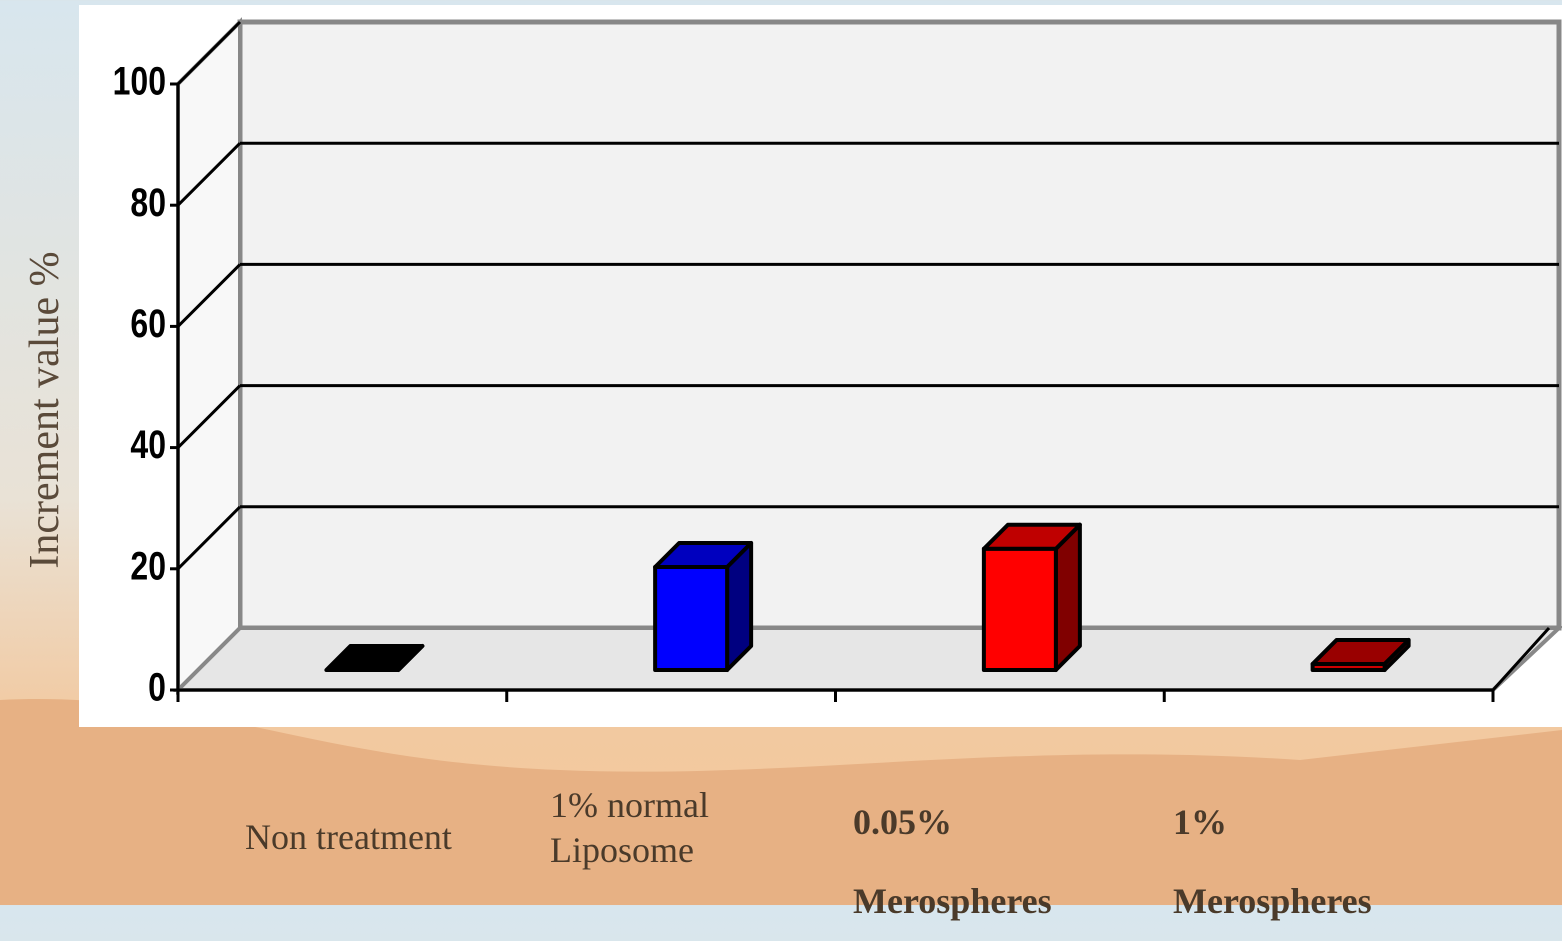 This screenshot has width=1562, height=941. Describe the element at coordinates (148, 201) in the screenshot. I see `y-tick-label: 80` at that location.